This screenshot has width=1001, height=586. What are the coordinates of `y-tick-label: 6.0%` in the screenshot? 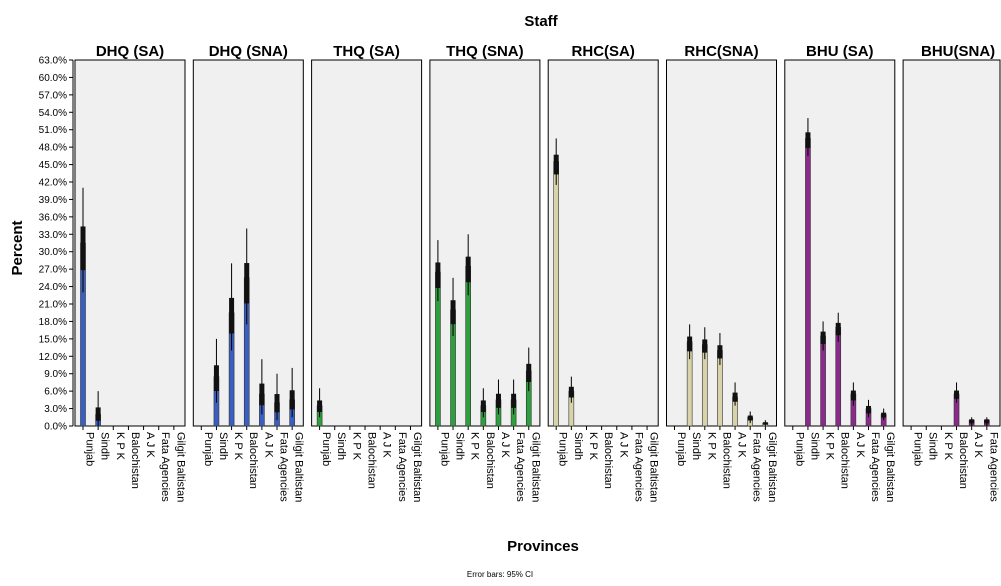 It's located at (55, 392).